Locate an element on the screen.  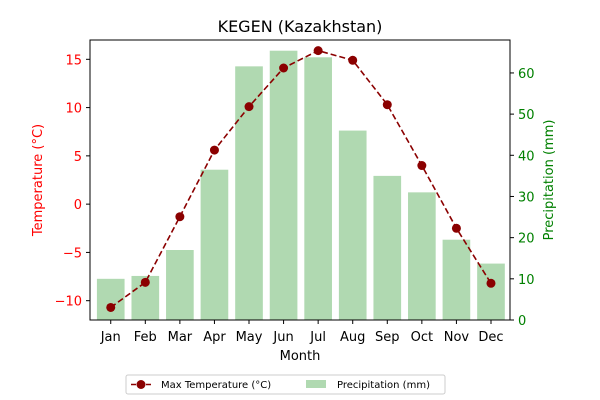
y-right-tick-label: 50 is located at coordinates (526, 115).